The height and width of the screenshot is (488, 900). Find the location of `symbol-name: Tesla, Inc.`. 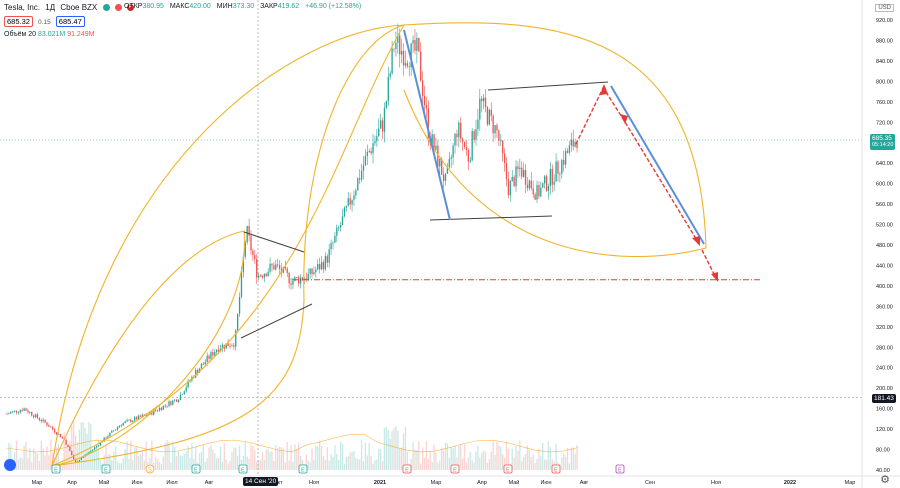

symbol-name: Tesla, Inc. is located at coordinates (22, 7).